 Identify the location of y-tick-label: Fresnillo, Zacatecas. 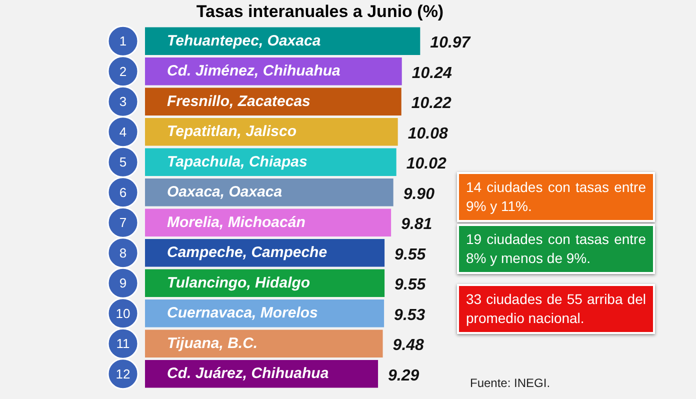
(238, 101).